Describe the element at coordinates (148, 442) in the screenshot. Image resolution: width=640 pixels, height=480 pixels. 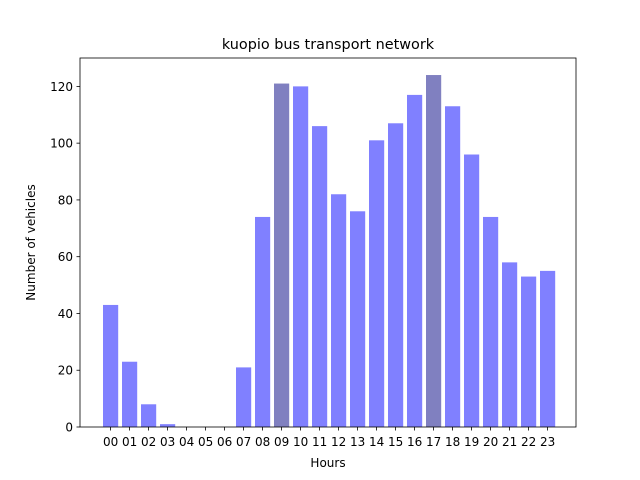
I see `x-tick-label: 02` at that location.